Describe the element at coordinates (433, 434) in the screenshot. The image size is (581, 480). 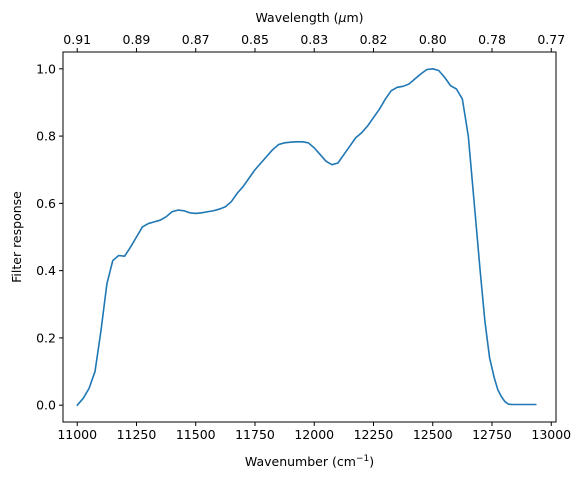
I see `x-tick-label: 12500` at that location.